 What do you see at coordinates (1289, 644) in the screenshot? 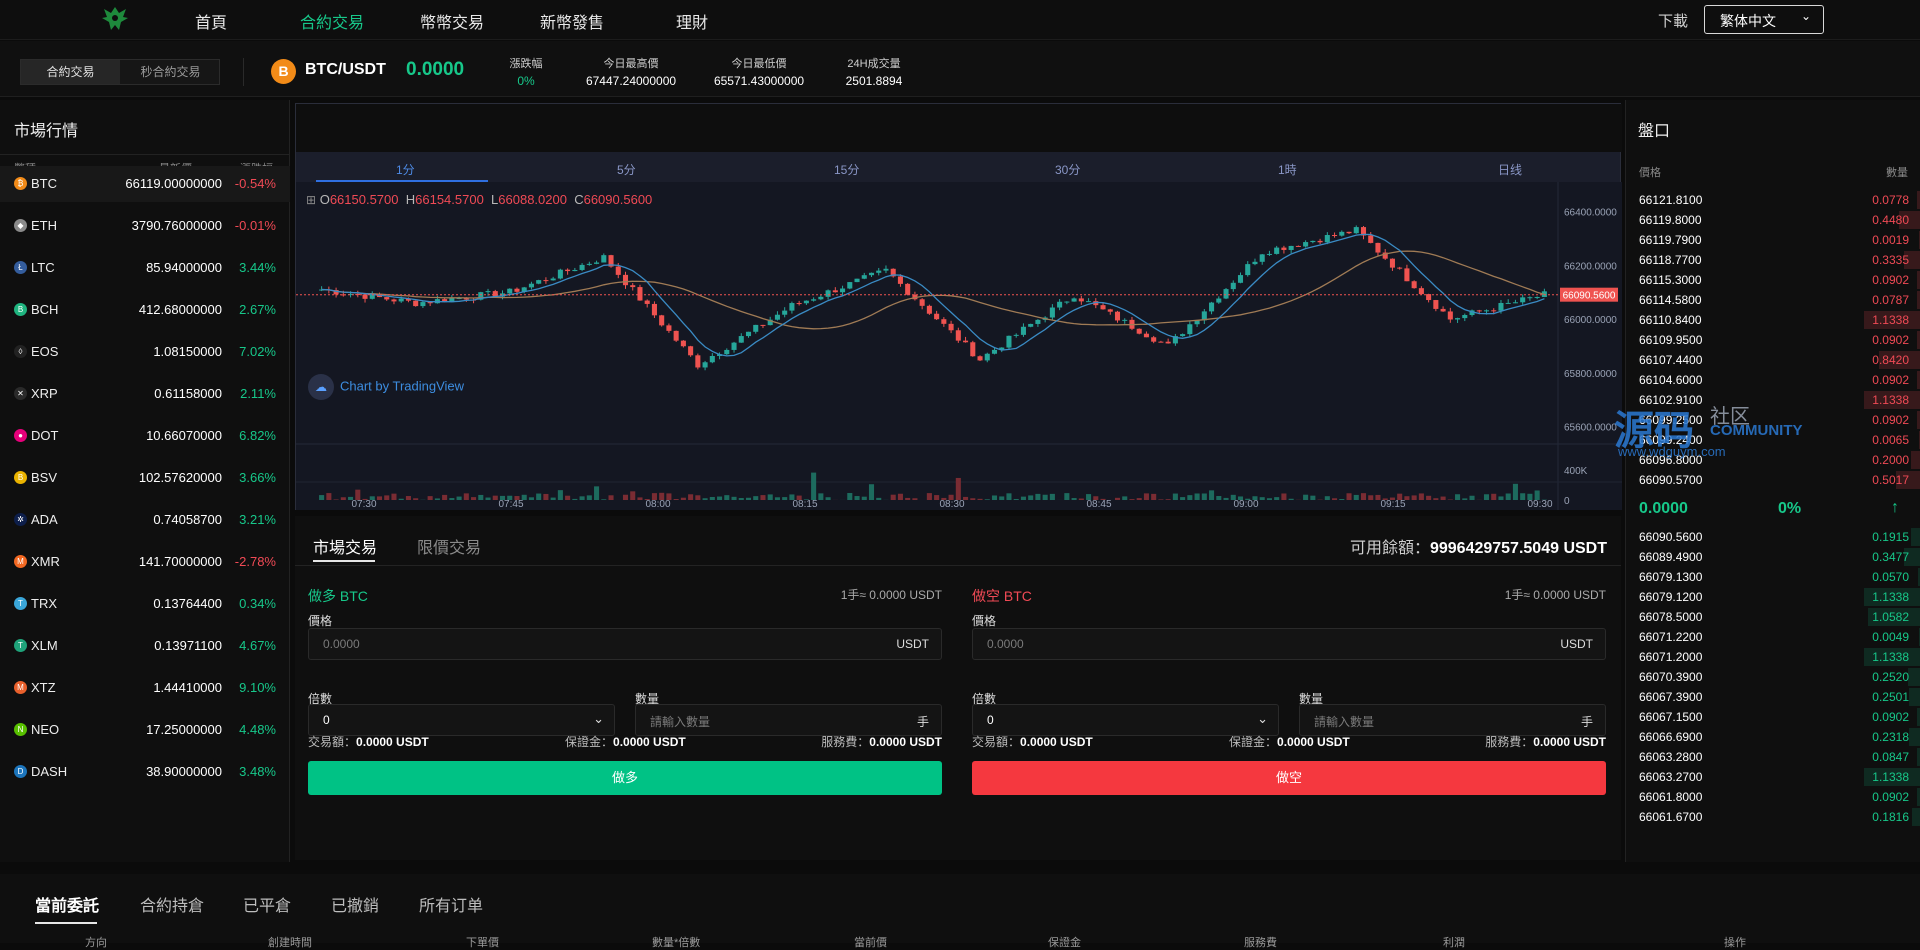
I see `short-price-input: 0.0000 USDT` at bounding box center [1289, 644].